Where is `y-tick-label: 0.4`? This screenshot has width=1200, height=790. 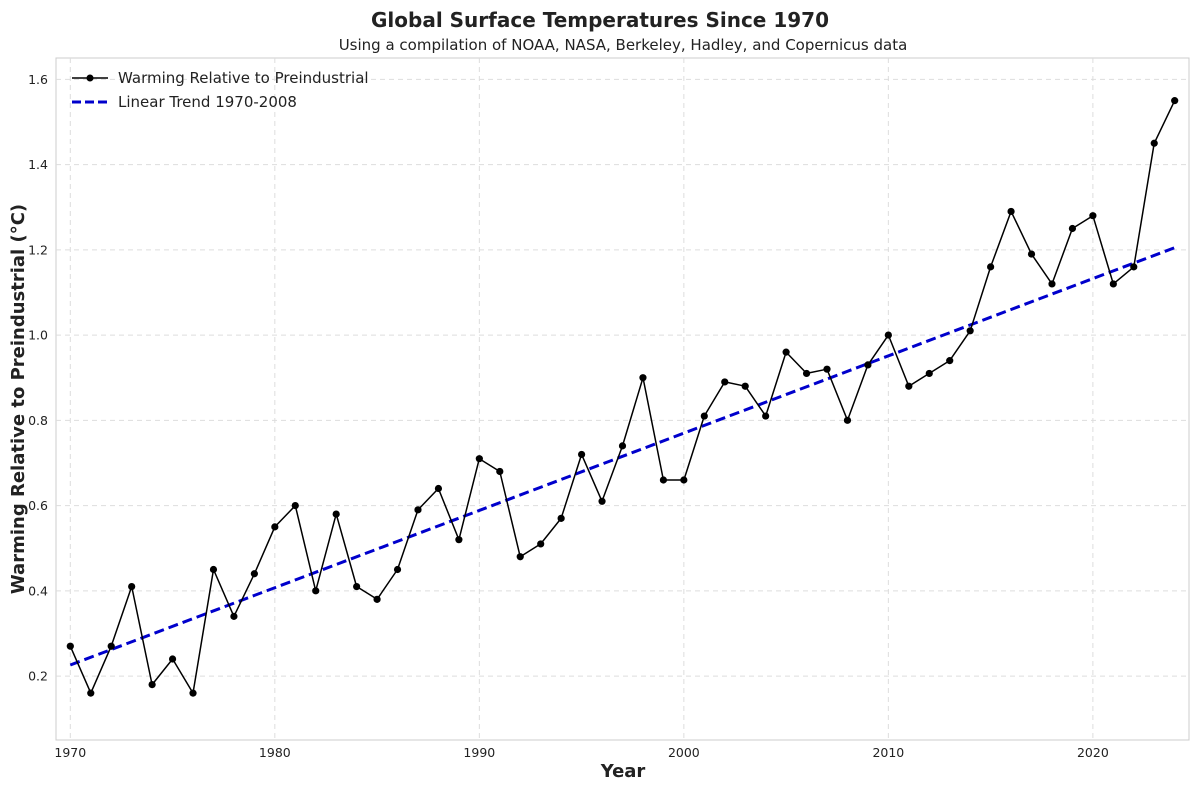 y-tick-label: 0.4 is located at coordinates (38, 590).